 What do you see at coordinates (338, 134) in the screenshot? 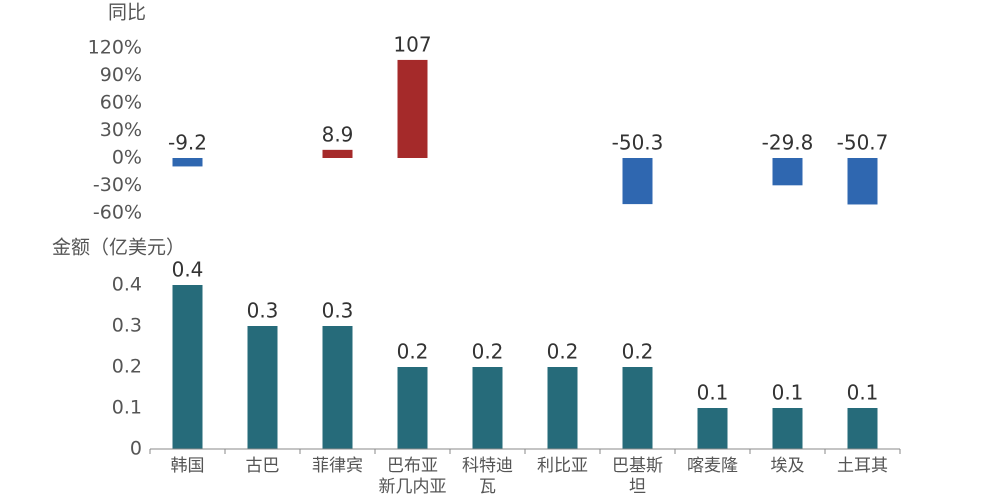
I see `value-label: 8.9` at bounding box center [338, 134].